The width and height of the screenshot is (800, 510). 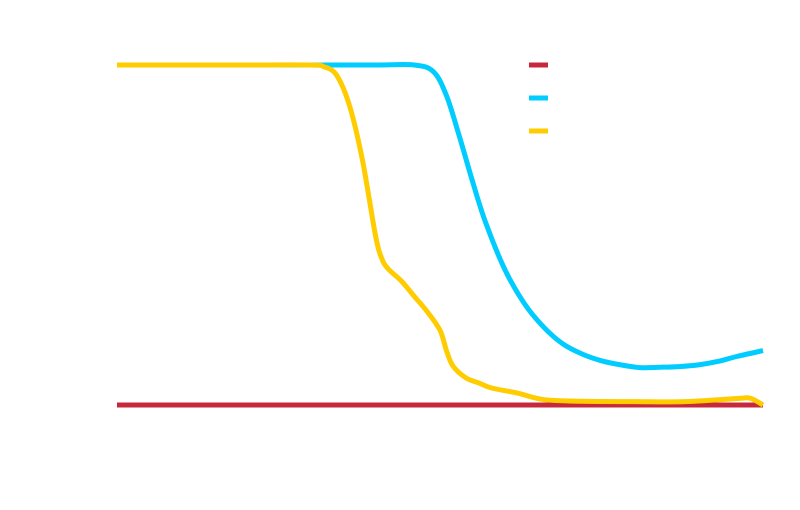 What do you see at coordinates (538, 98) in the screenshot?
I see `legend` at bounding box center [538, 98].